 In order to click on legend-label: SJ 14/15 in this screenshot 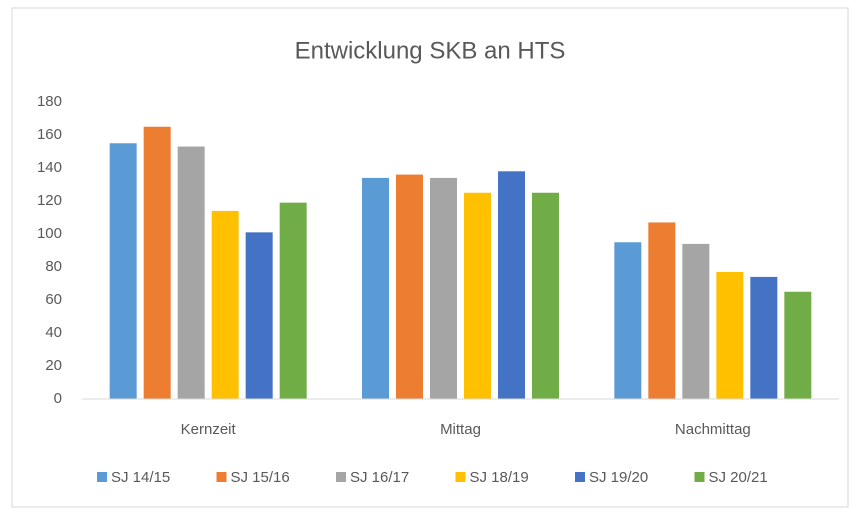, I will do `click(140, 477)`.